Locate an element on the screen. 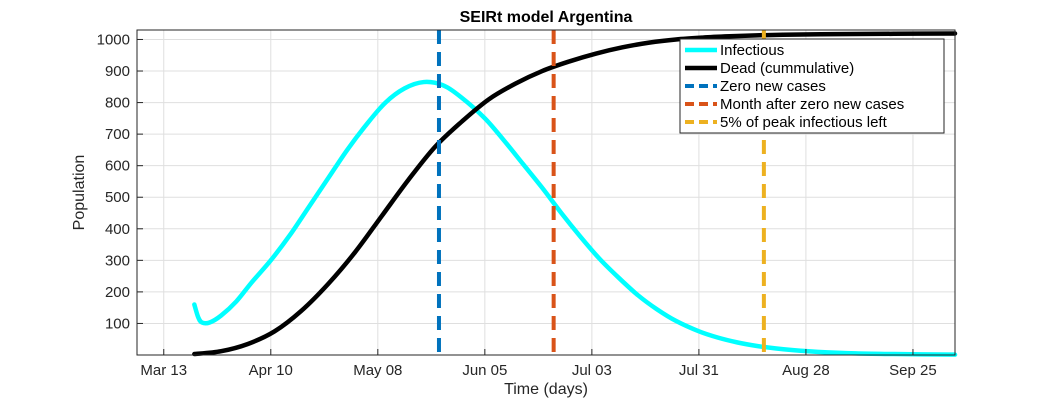 The image size is (1052, 400). y-tick-label: 200 is located at coordinates (117, 292).